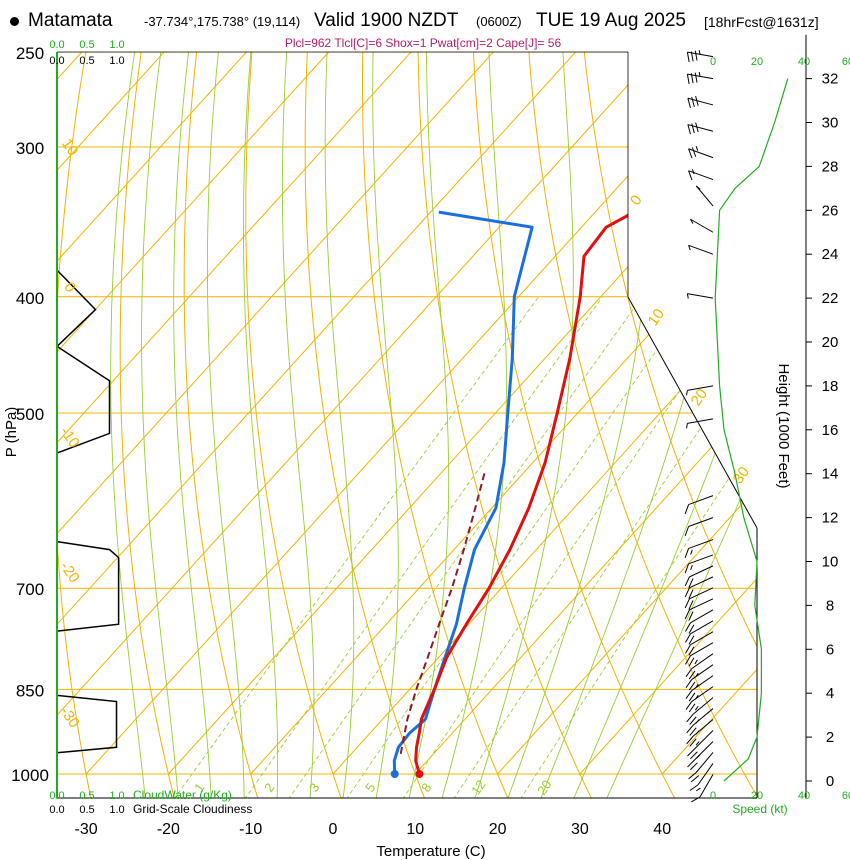  What do you see at coordinates (222, 21) in the screenshot?
I see `station-coordinates: -37.734°,175.738° (19,114)` at bounding box center [222, 21].